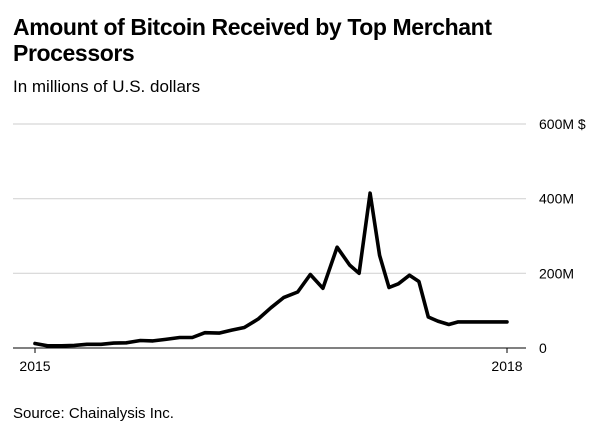 The width and height of the screenshot is (600, 435). I want to click on x-axis-ticks: 2015 2018, so click(271, 361).